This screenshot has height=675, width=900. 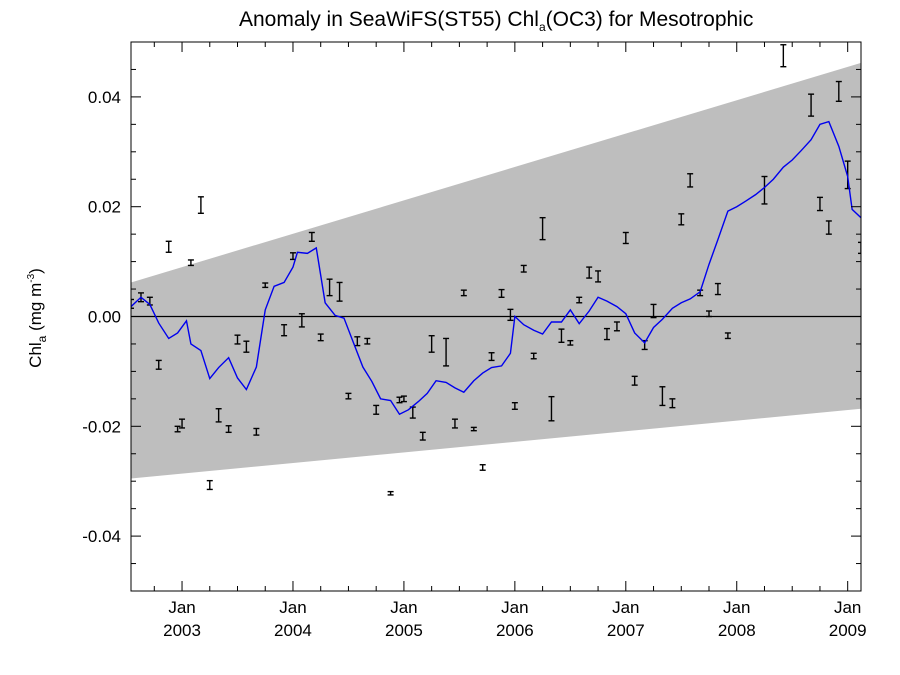 I want to click on x-tick-label-year-6: 2009, so click(x=848, y=630).